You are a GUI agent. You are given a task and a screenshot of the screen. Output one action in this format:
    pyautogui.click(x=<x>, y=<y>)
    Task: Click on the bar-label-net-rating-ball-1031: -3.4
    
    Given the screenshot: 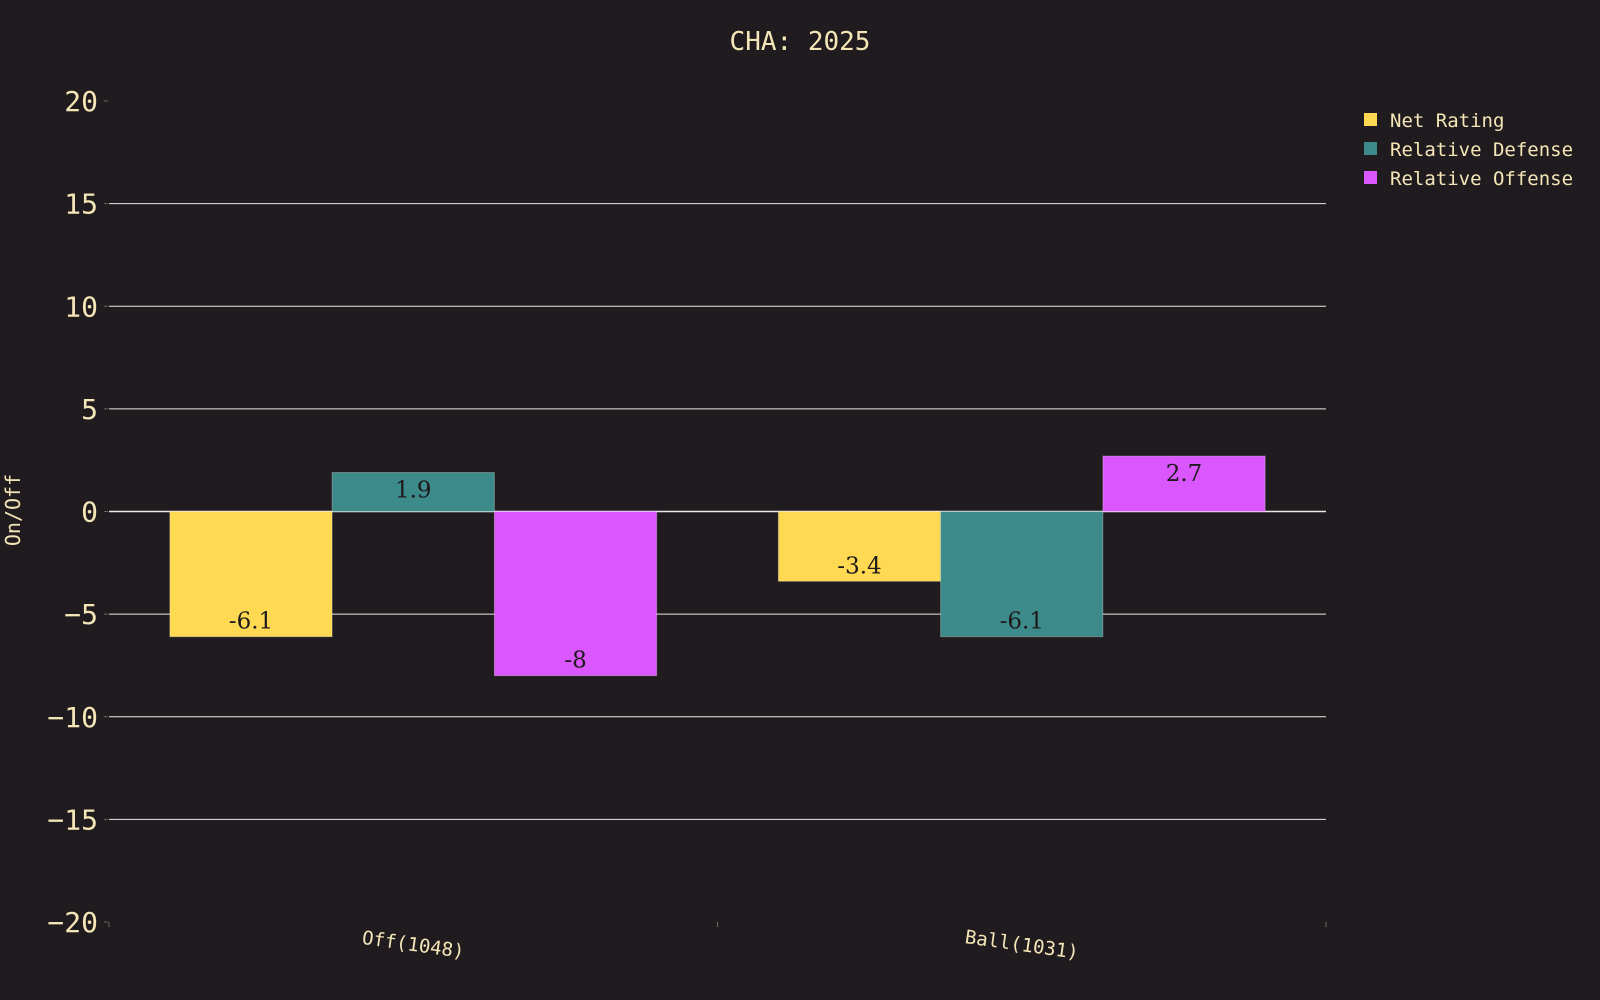 What is the action you would take?
    pyautogui.click(x=859, y=566)
    